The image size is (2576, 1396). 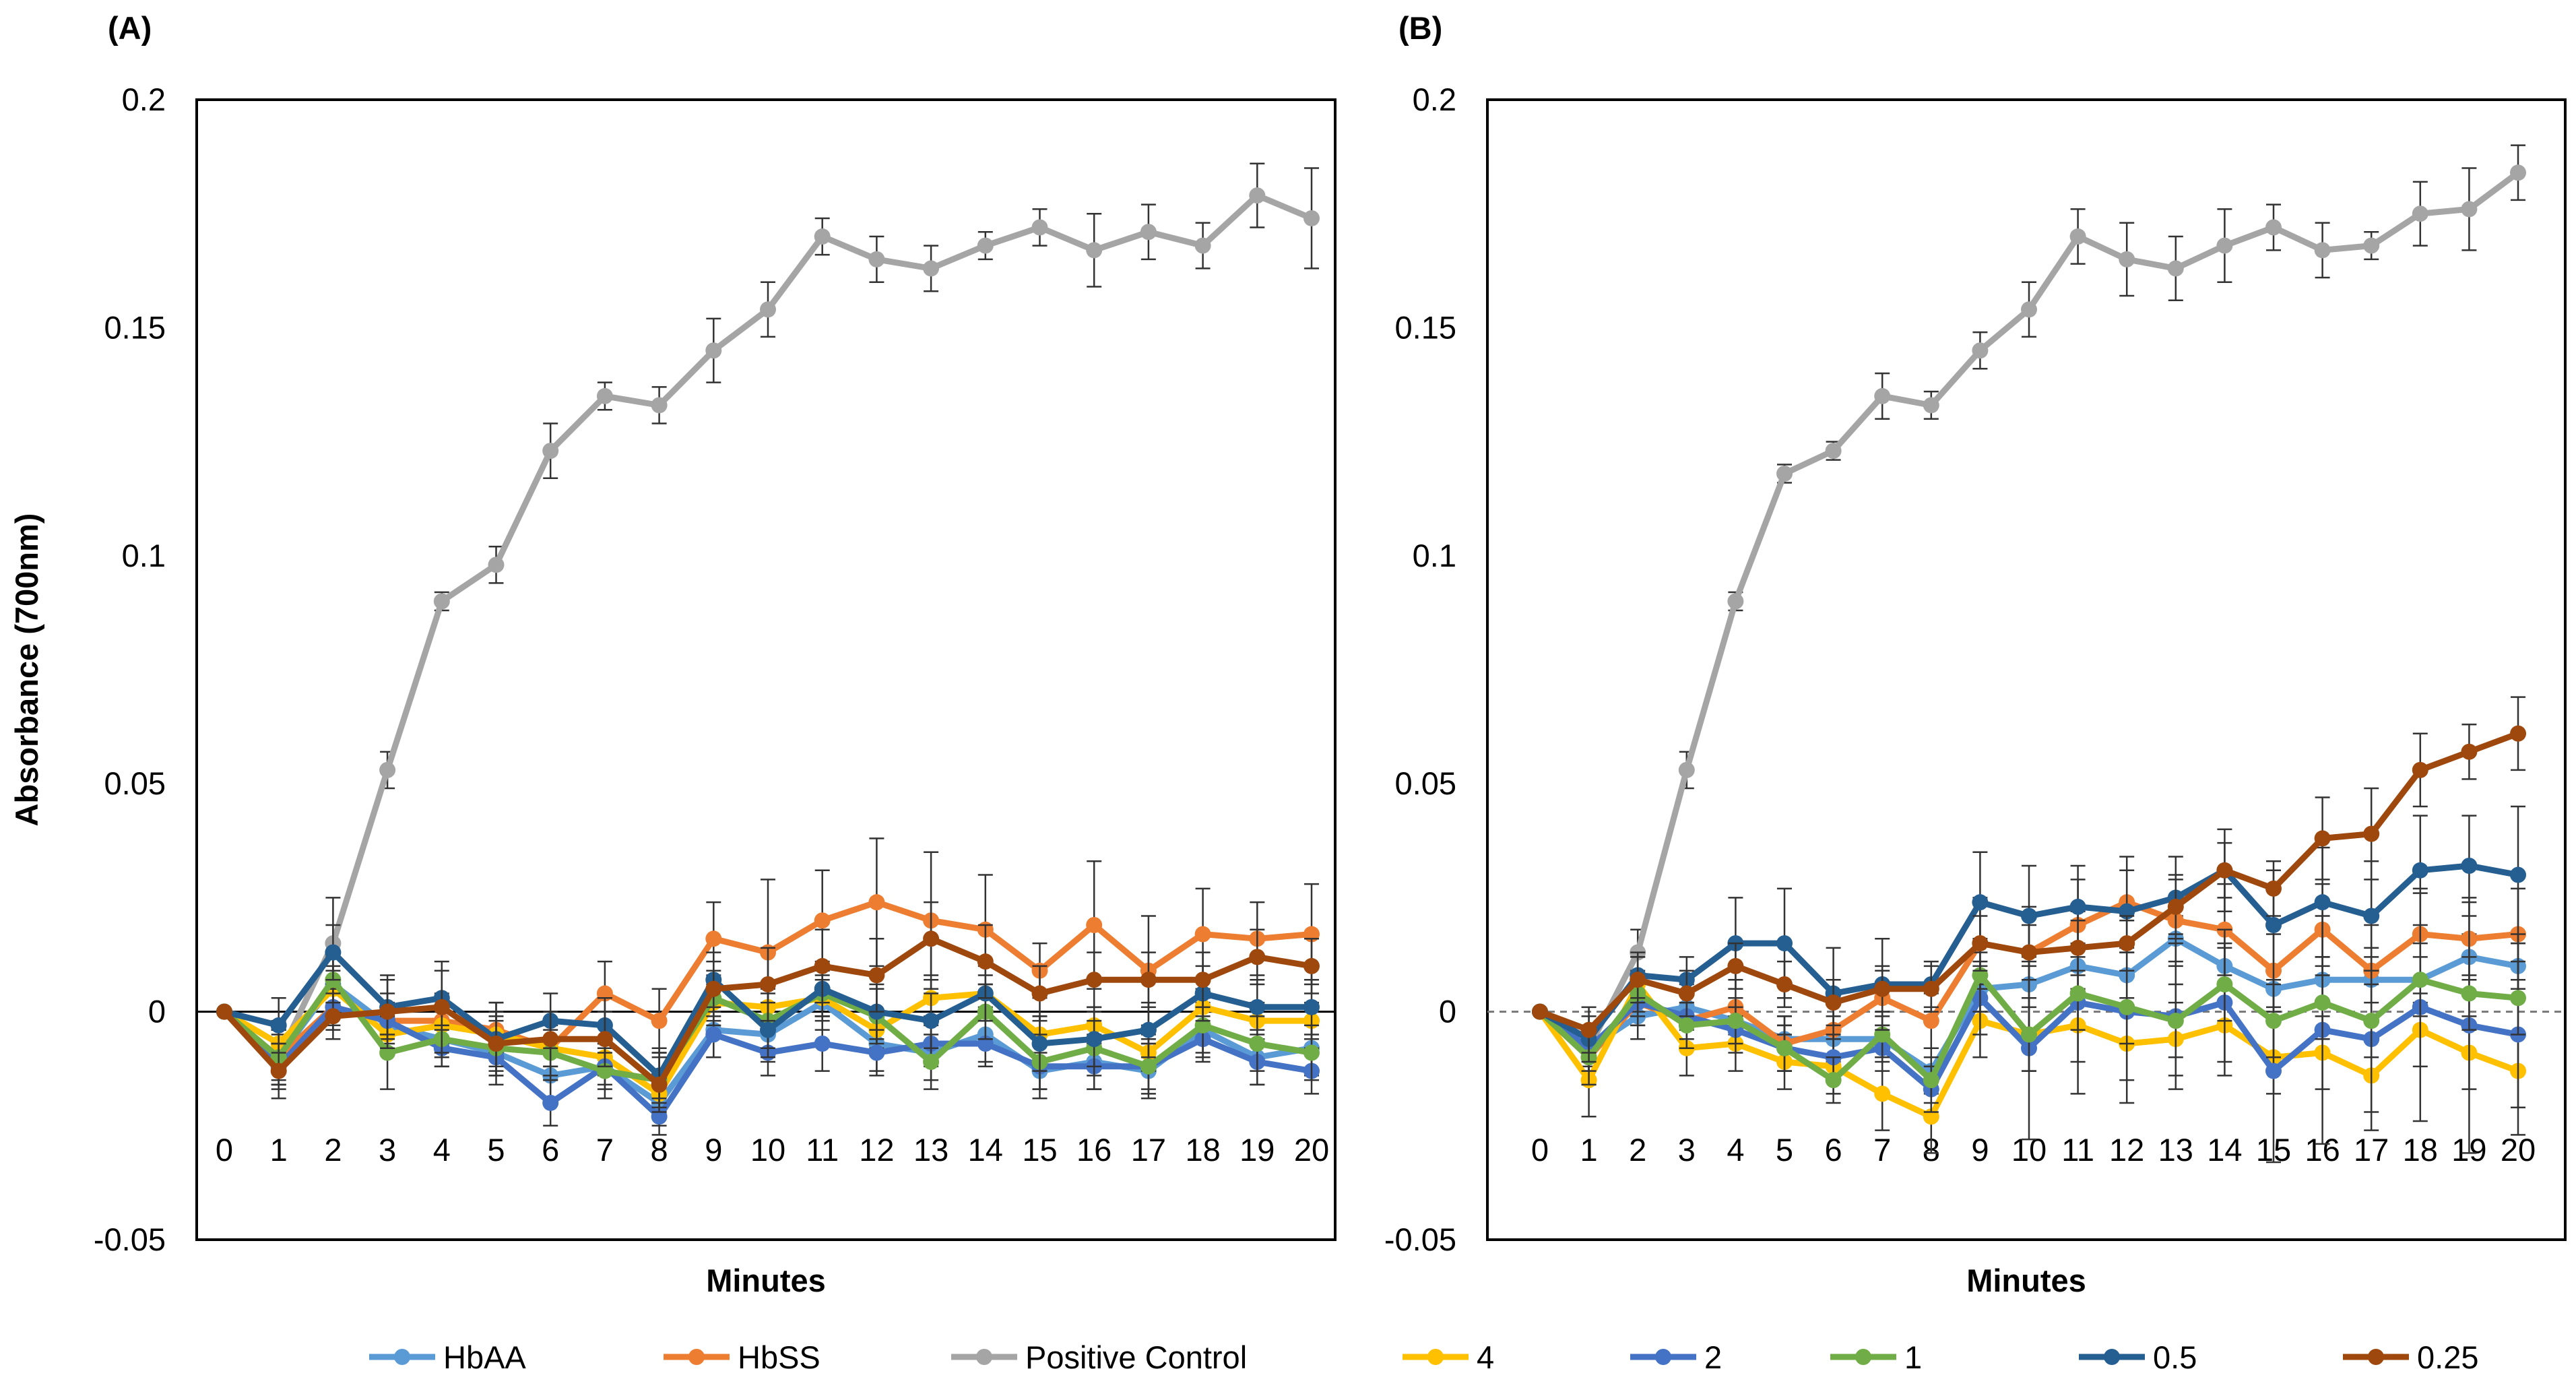 What do you see at coordinates (2410, 1357) in the screenshot?
I see `legend-item: 0.25` at bounding box center [2410, 1357].